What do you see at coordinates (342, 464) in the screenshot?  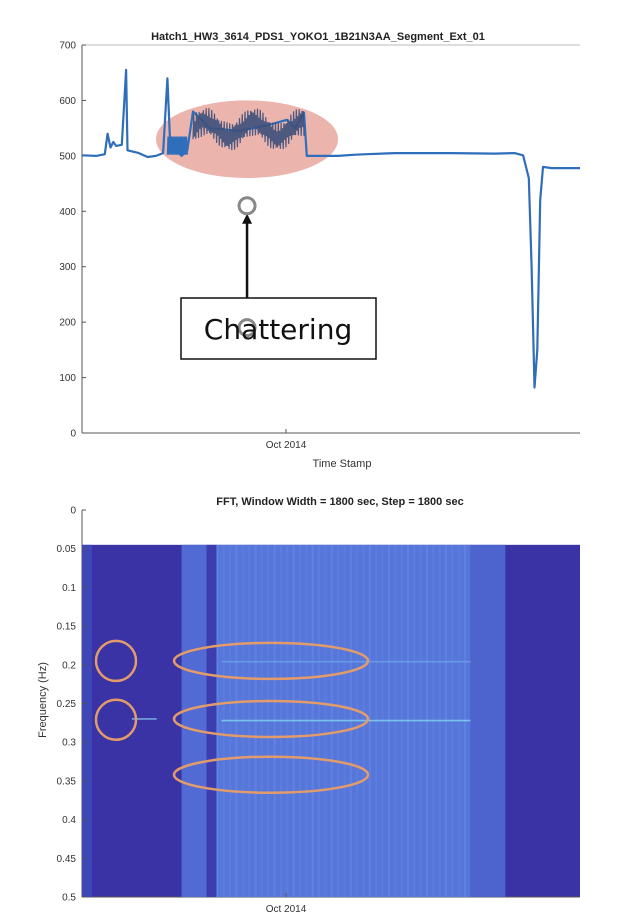 I see `chart1-x-label: Time Stamp` at bounding box center [342, 464].